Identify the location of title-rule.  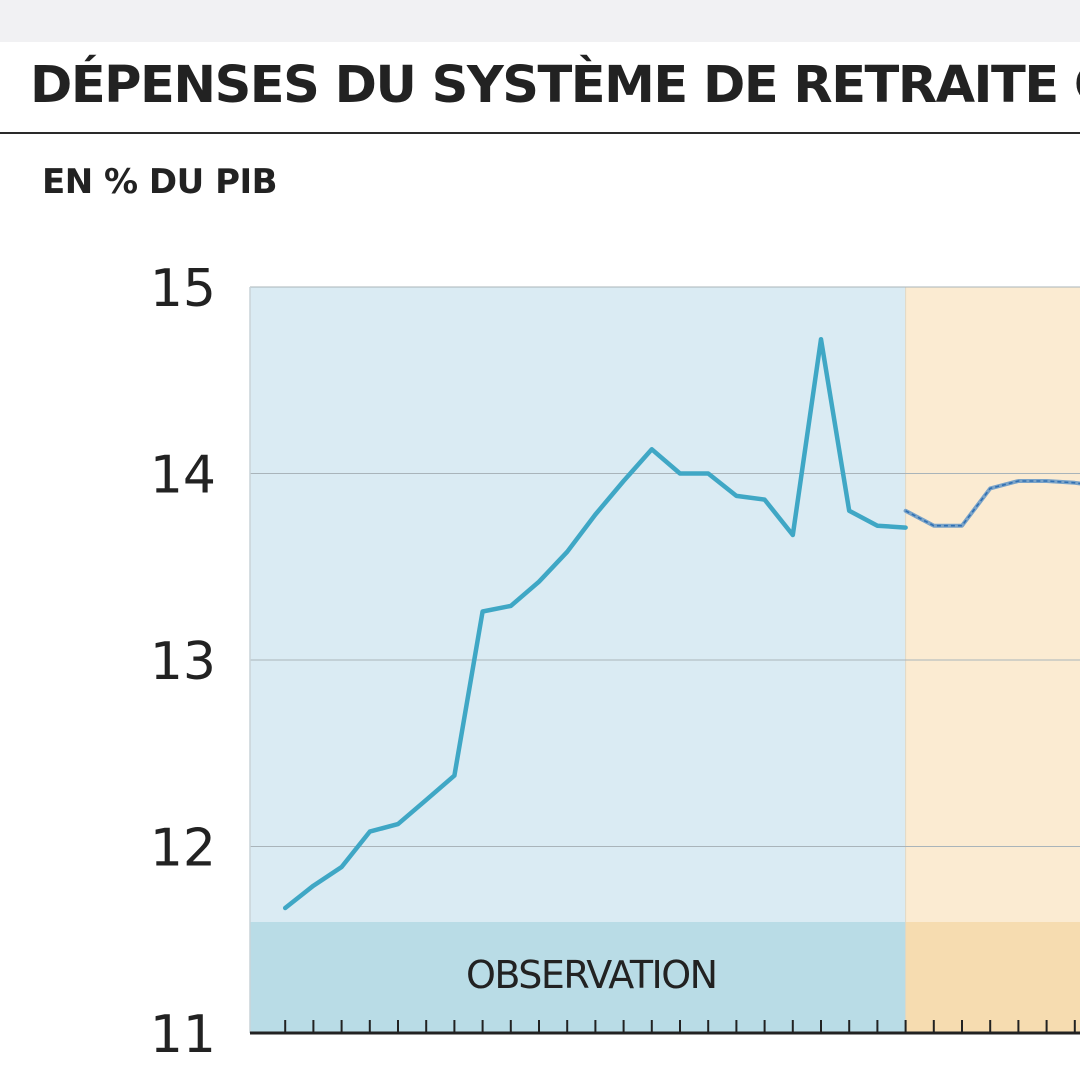
(540, 133).